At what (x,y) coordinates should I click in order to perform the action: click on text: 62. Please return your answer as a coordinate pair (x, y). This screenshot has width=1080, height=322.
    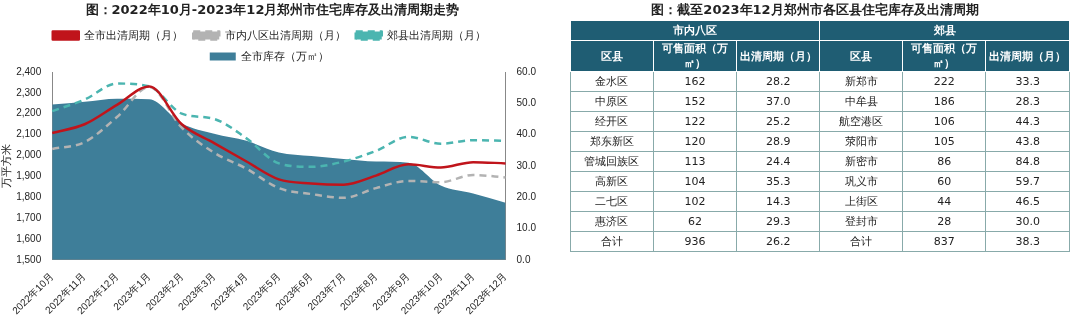
    Looking at the image, I should click on (695, 221).